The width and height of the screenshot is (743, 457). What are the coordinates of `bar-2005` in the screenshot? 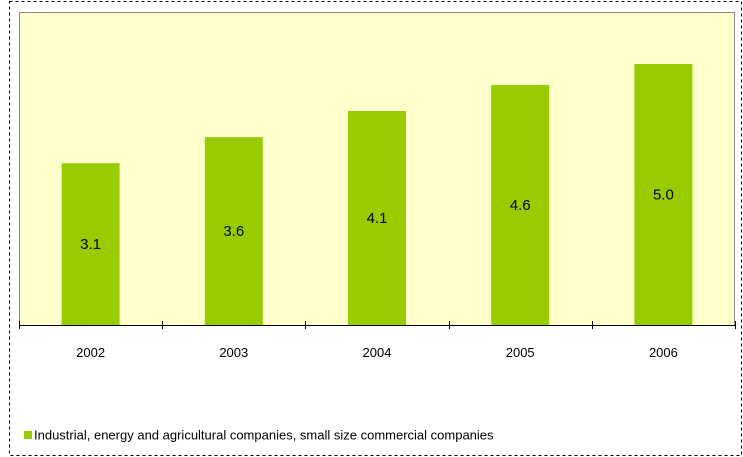 It's located at (520, 205).